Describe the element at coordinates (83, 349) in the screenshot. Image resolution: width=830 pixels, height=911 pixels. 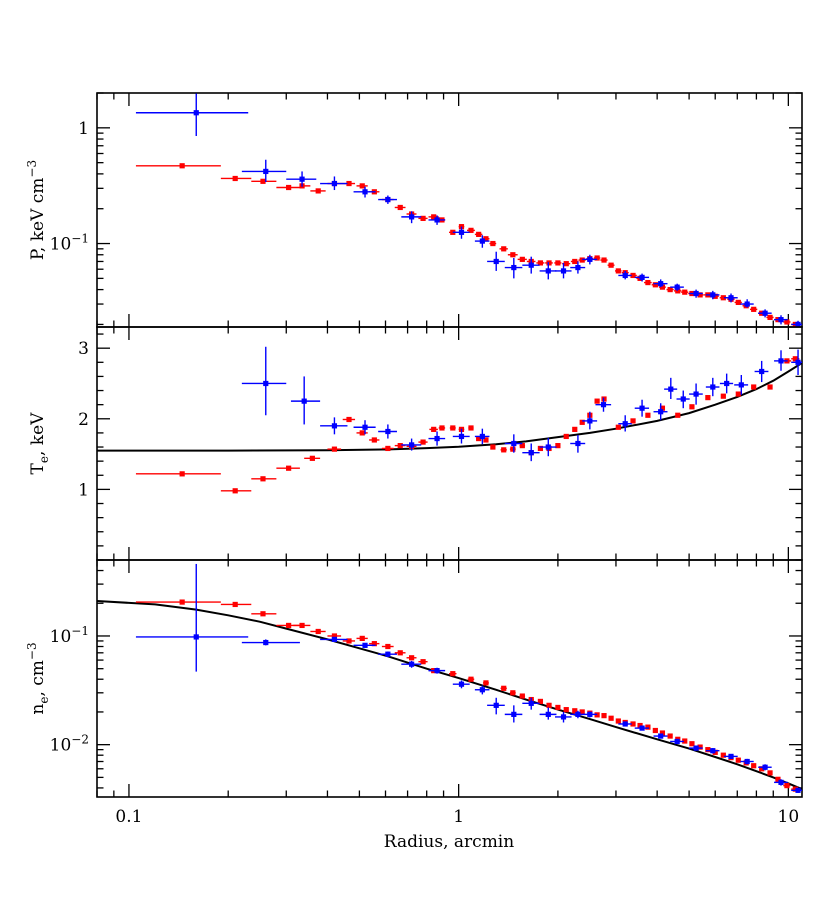
I see `y-tick-label: 3` at that location.